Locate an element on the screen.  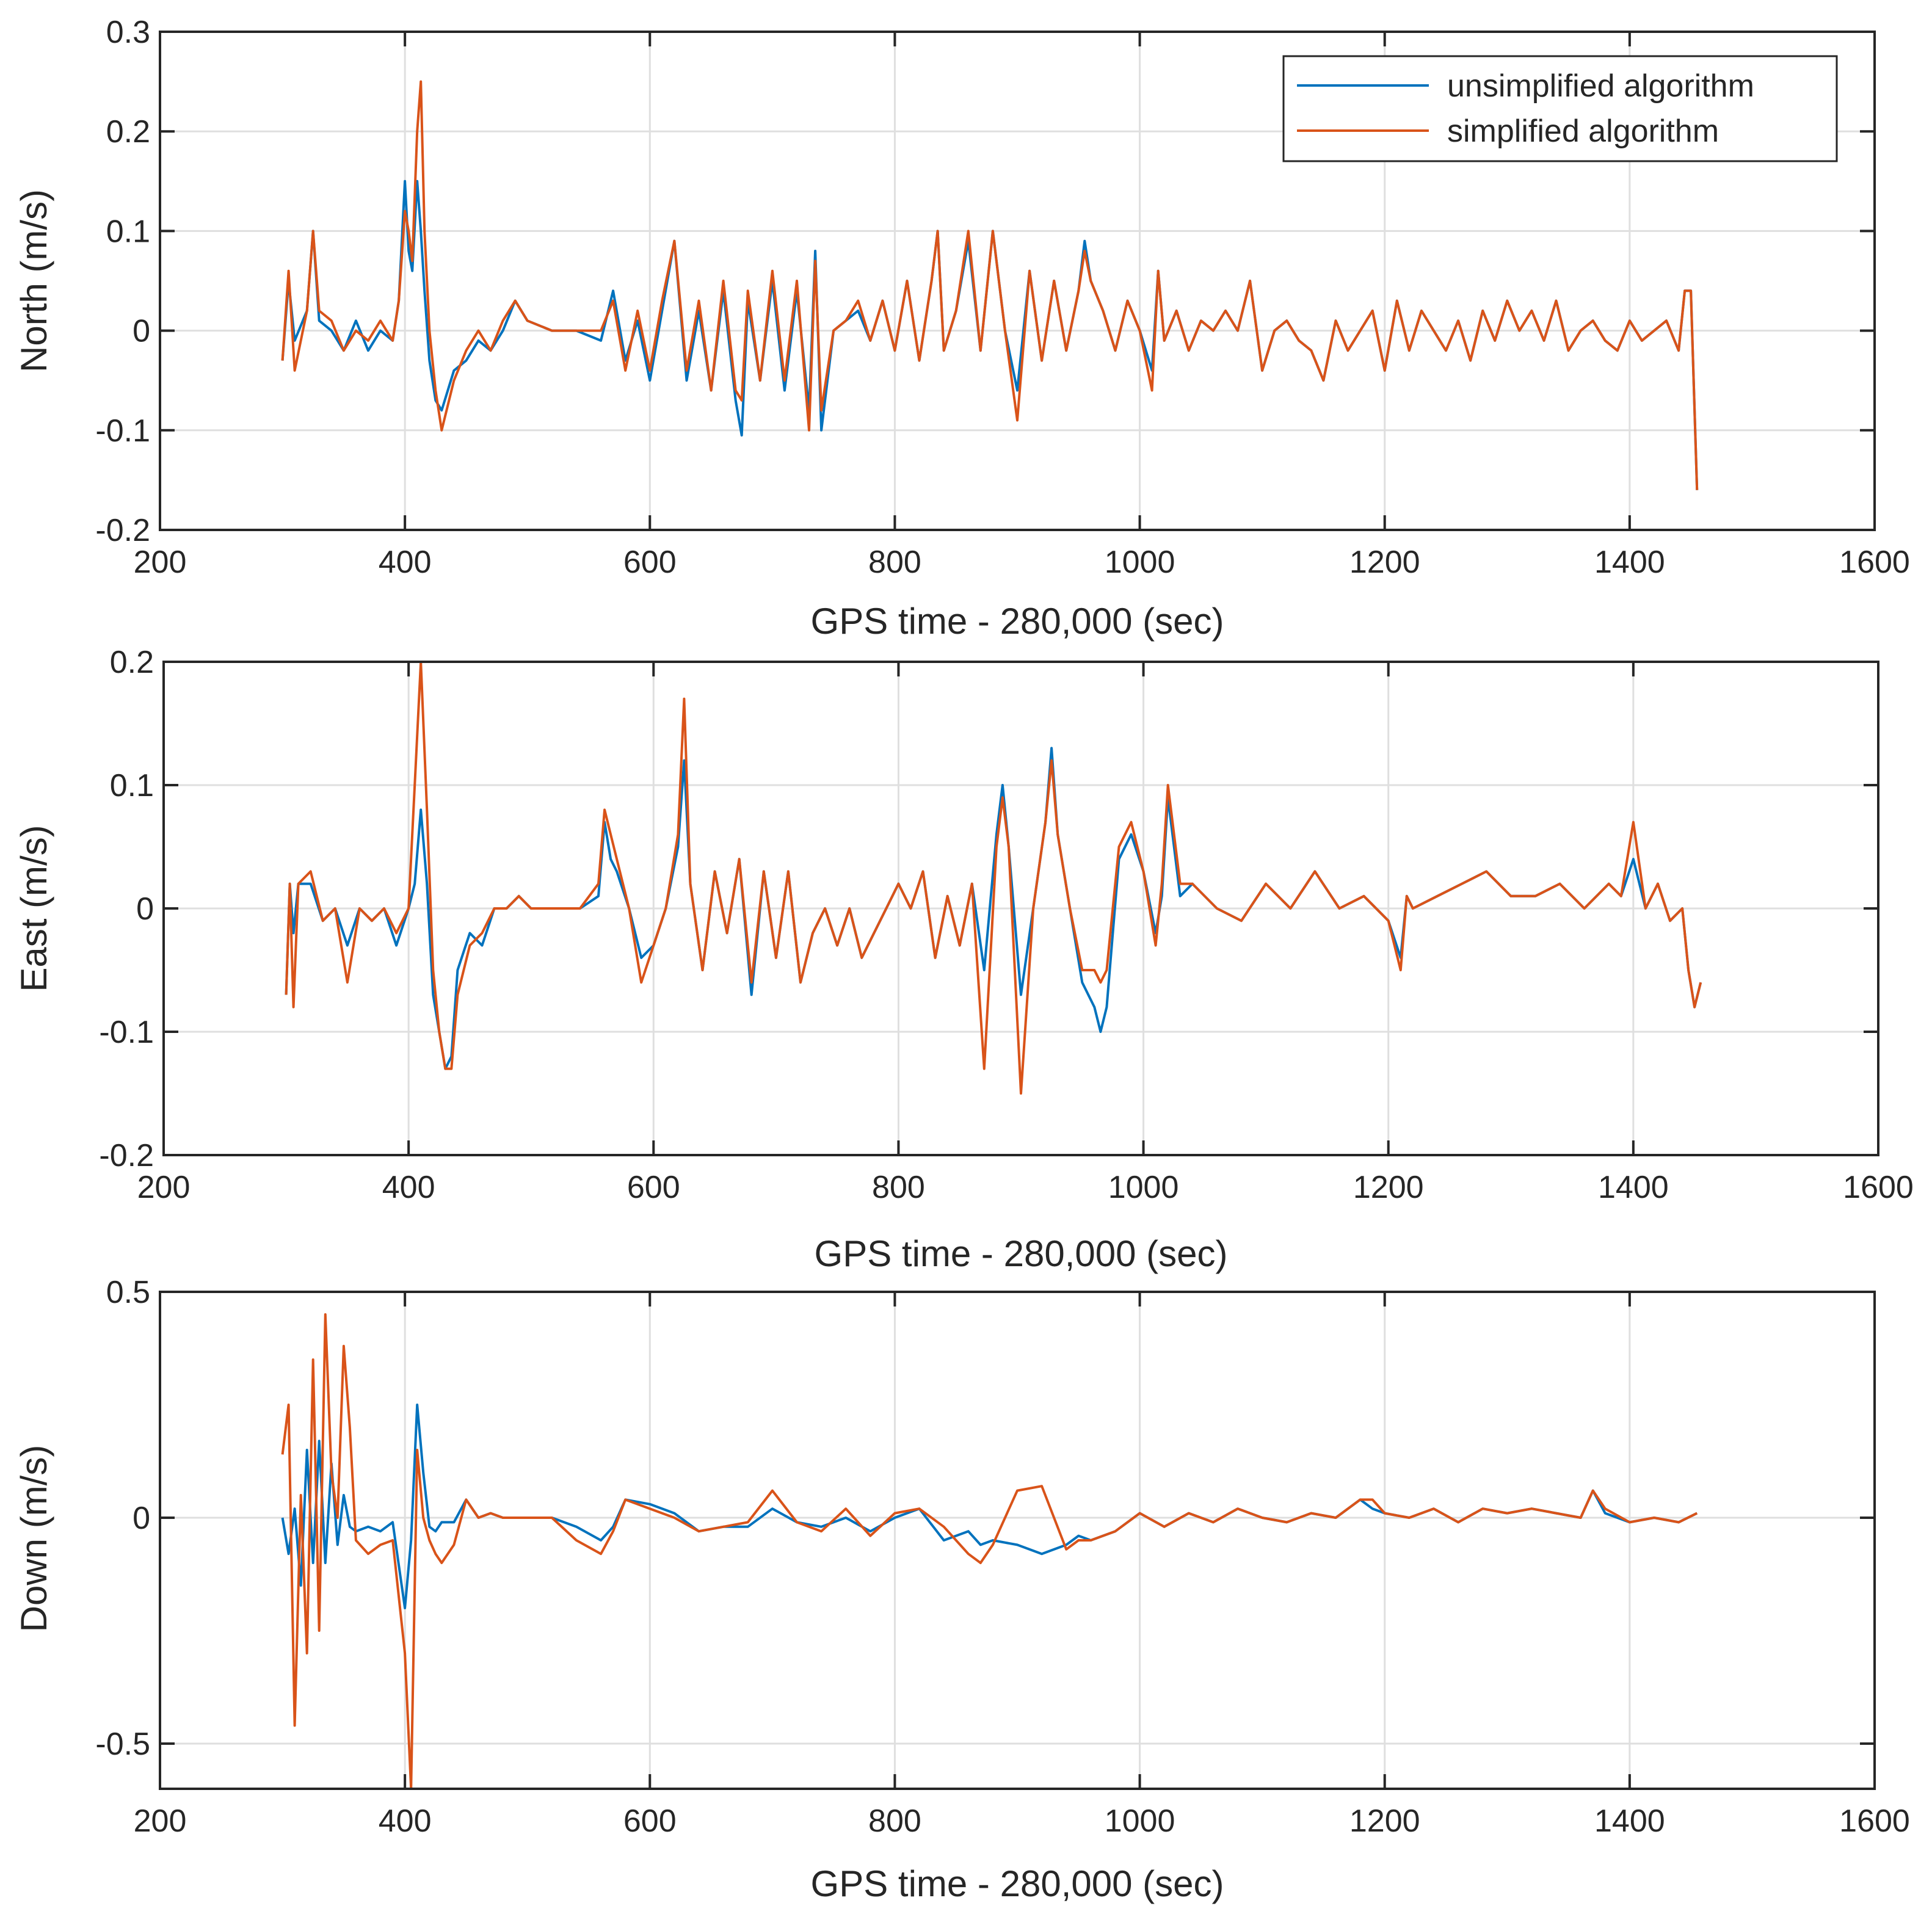
y-tick-label: 0.3 is located at coordinates (128, 32).